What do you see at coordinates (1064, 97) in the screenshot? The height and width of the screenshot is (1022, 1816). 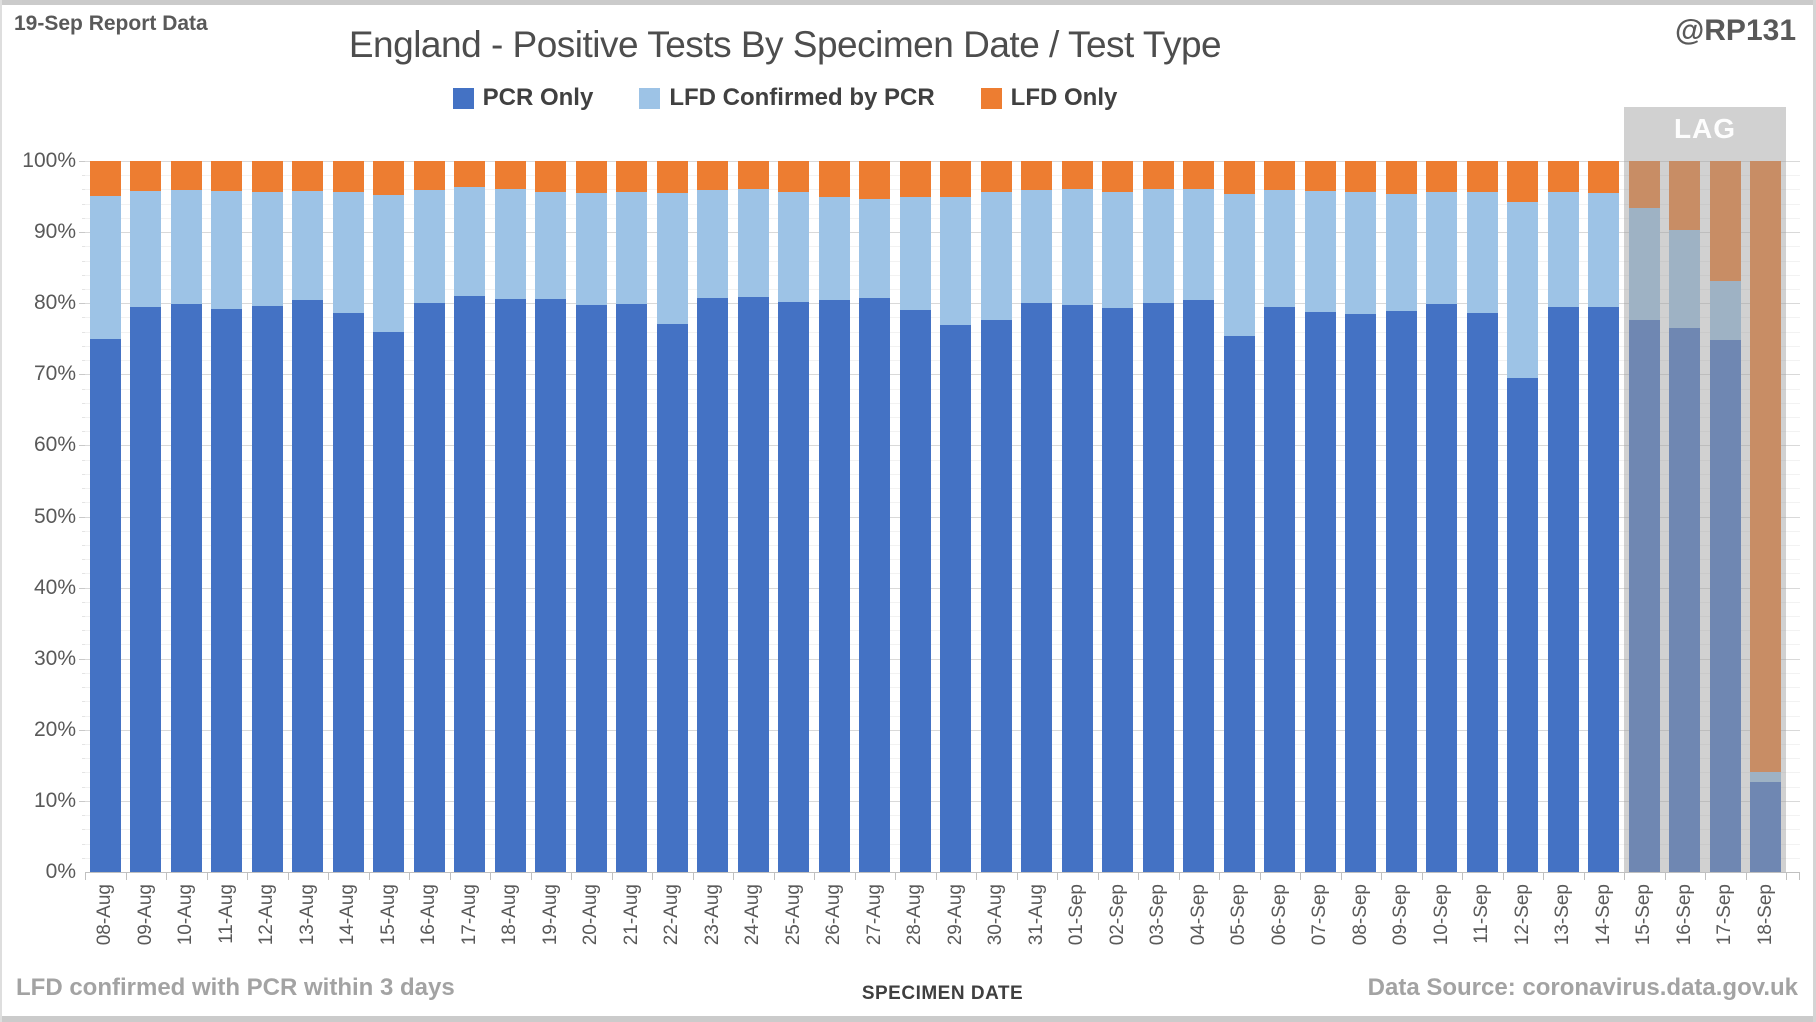 I see `legend-item-label: LFD Only` at bounding box center [1064, 97].